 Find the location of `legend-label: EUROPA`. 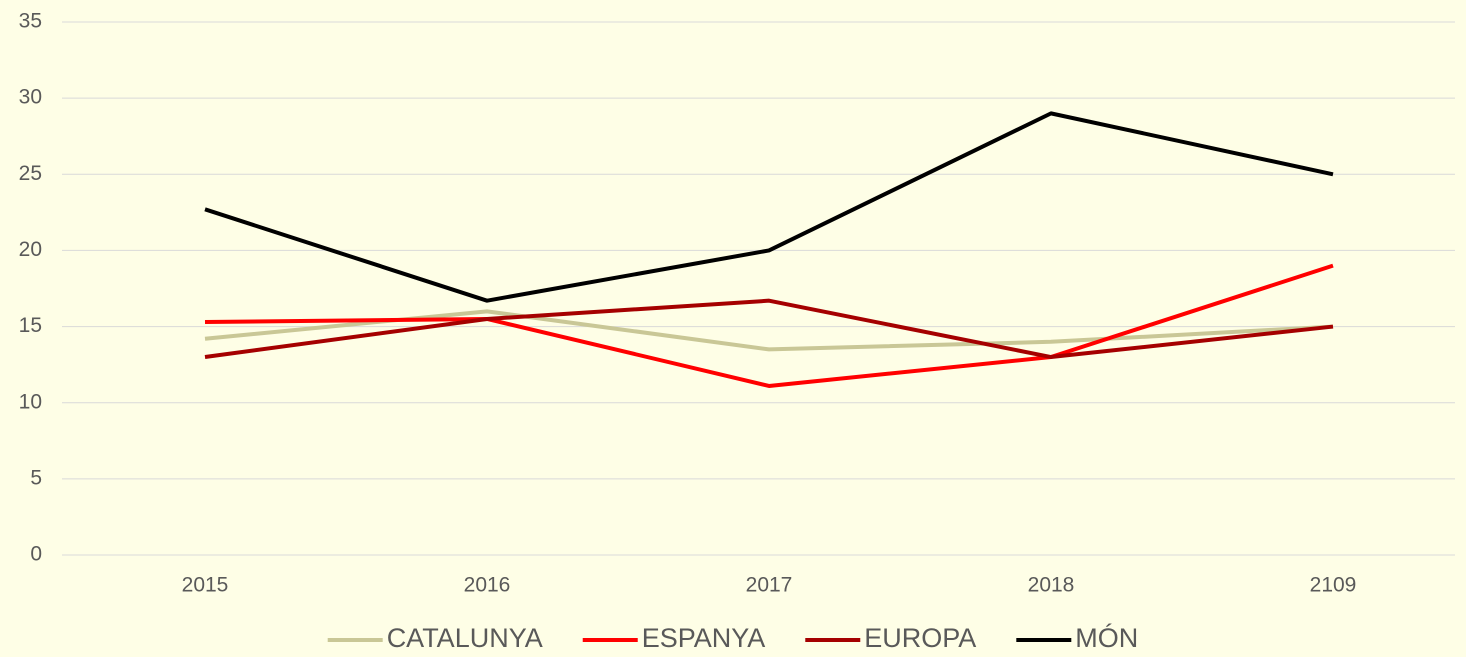

legend-label: EUROPA is located at coordinates (920, 638).